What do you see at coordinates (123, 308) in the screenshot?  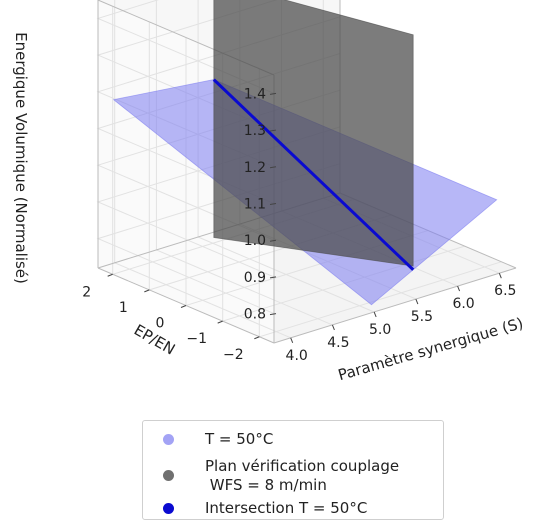 I see `y-tick-label: 1` at bounding box center [123, 308].